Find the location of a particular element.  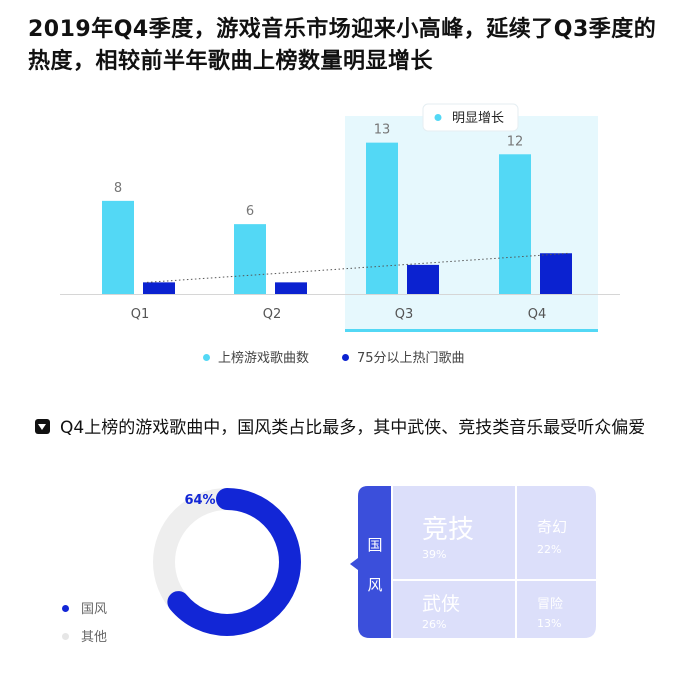

donut-legend-item-other: 其他 is located at coordinates (84, 635).